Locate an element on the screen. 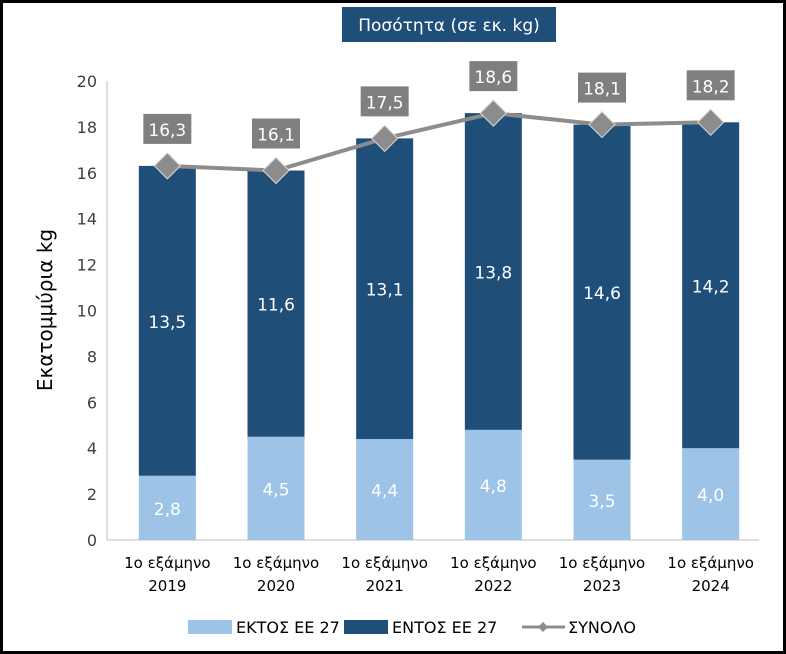 The height and width of the screenshot is (654, 786). total-data-label: 17,5 is located at coordinates (385, 103).